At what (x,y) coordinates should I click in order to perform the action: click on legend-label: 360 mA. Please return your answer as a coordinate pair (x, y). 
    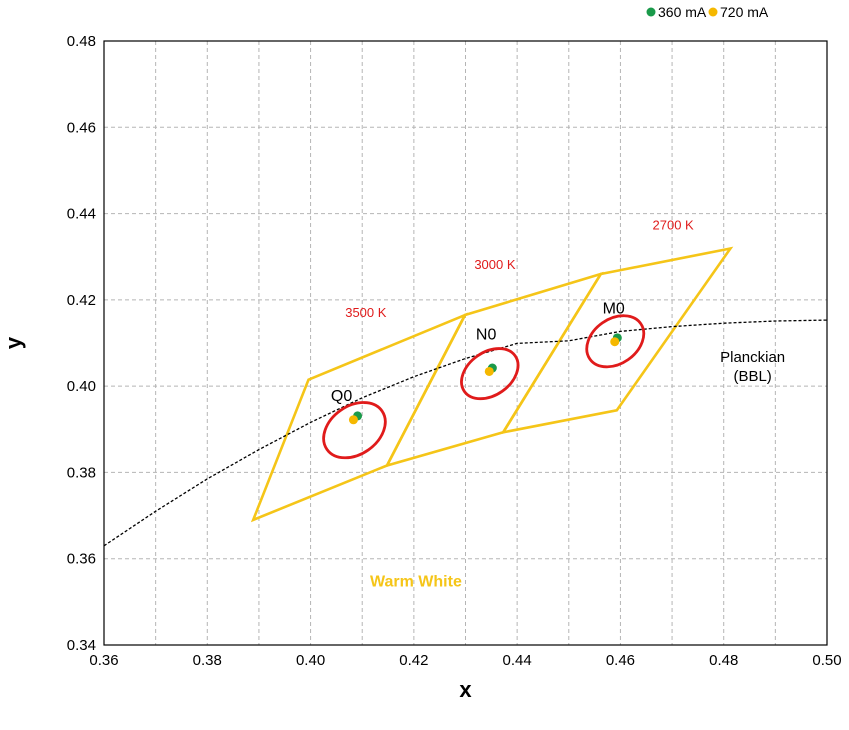
    Looking at the image, I should click on (682, 12).